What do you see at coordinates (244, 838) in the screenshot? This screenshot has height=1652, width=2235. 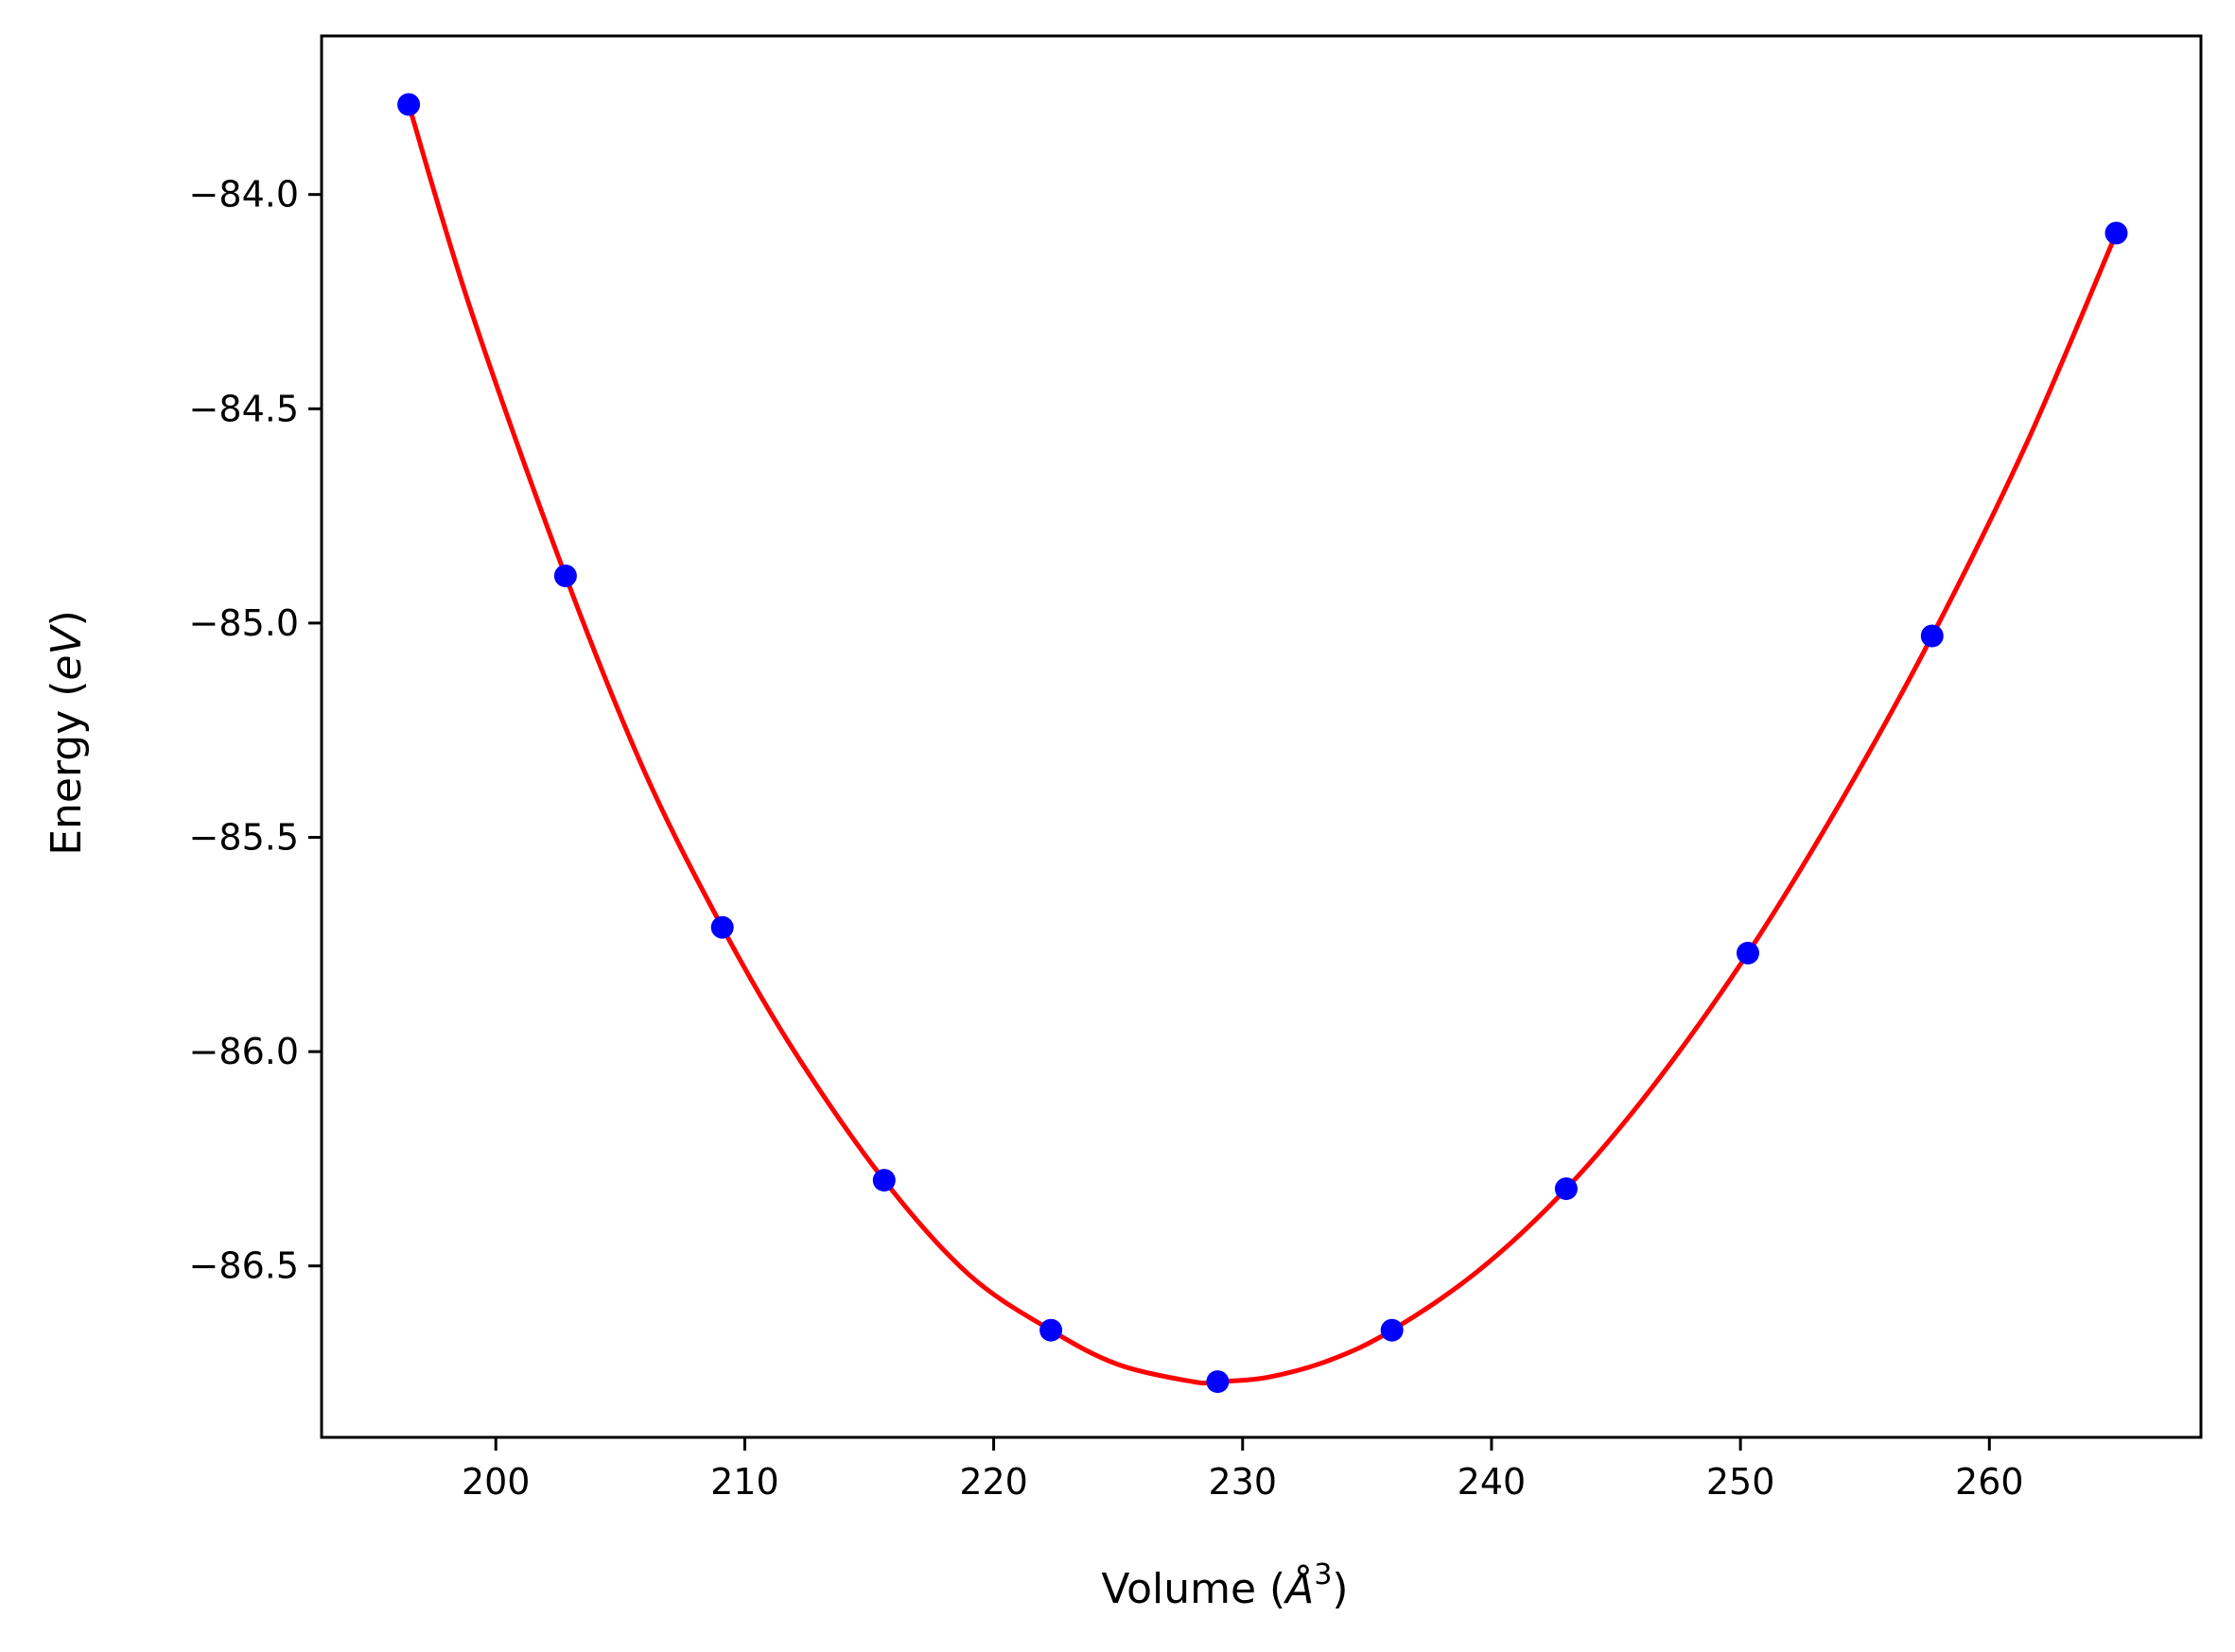 I see `y-tick-label: −85.5` at bounding box center [244, 838].